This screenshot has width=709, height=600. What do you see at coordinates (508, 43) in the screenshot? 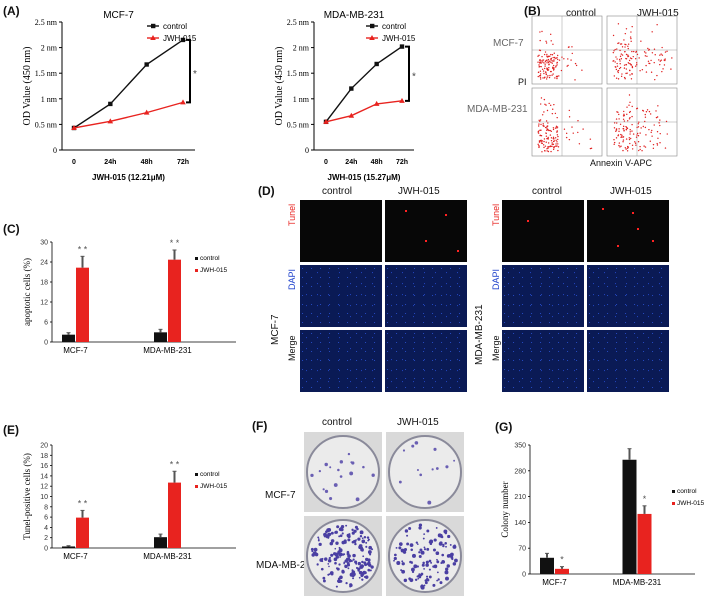
I see `flow-row-mcf7: MCF-7` at bounding box center [508, 43].